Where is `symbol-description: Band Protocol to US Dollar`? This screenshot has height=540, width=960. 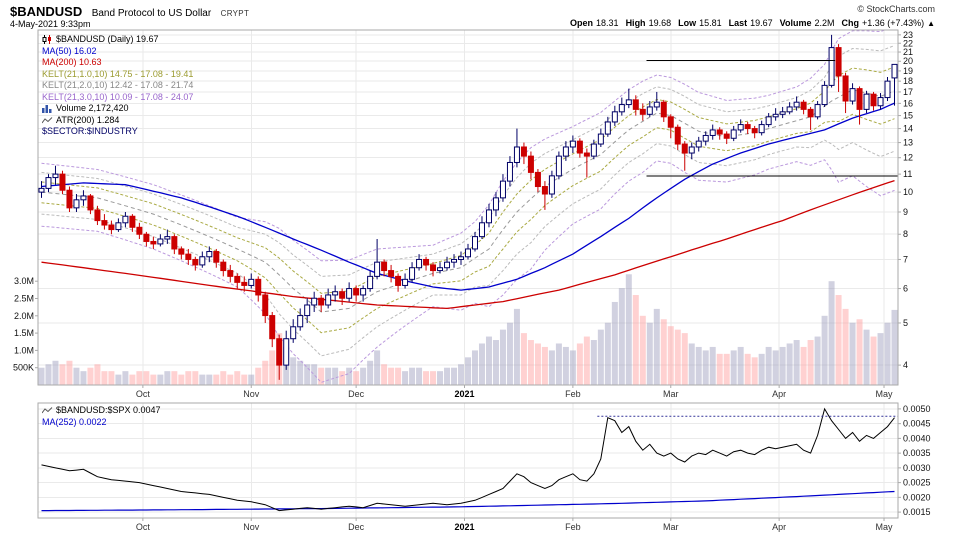
symbol-description: Band Protocol to US Dollar is located at coordinates (151, 13).